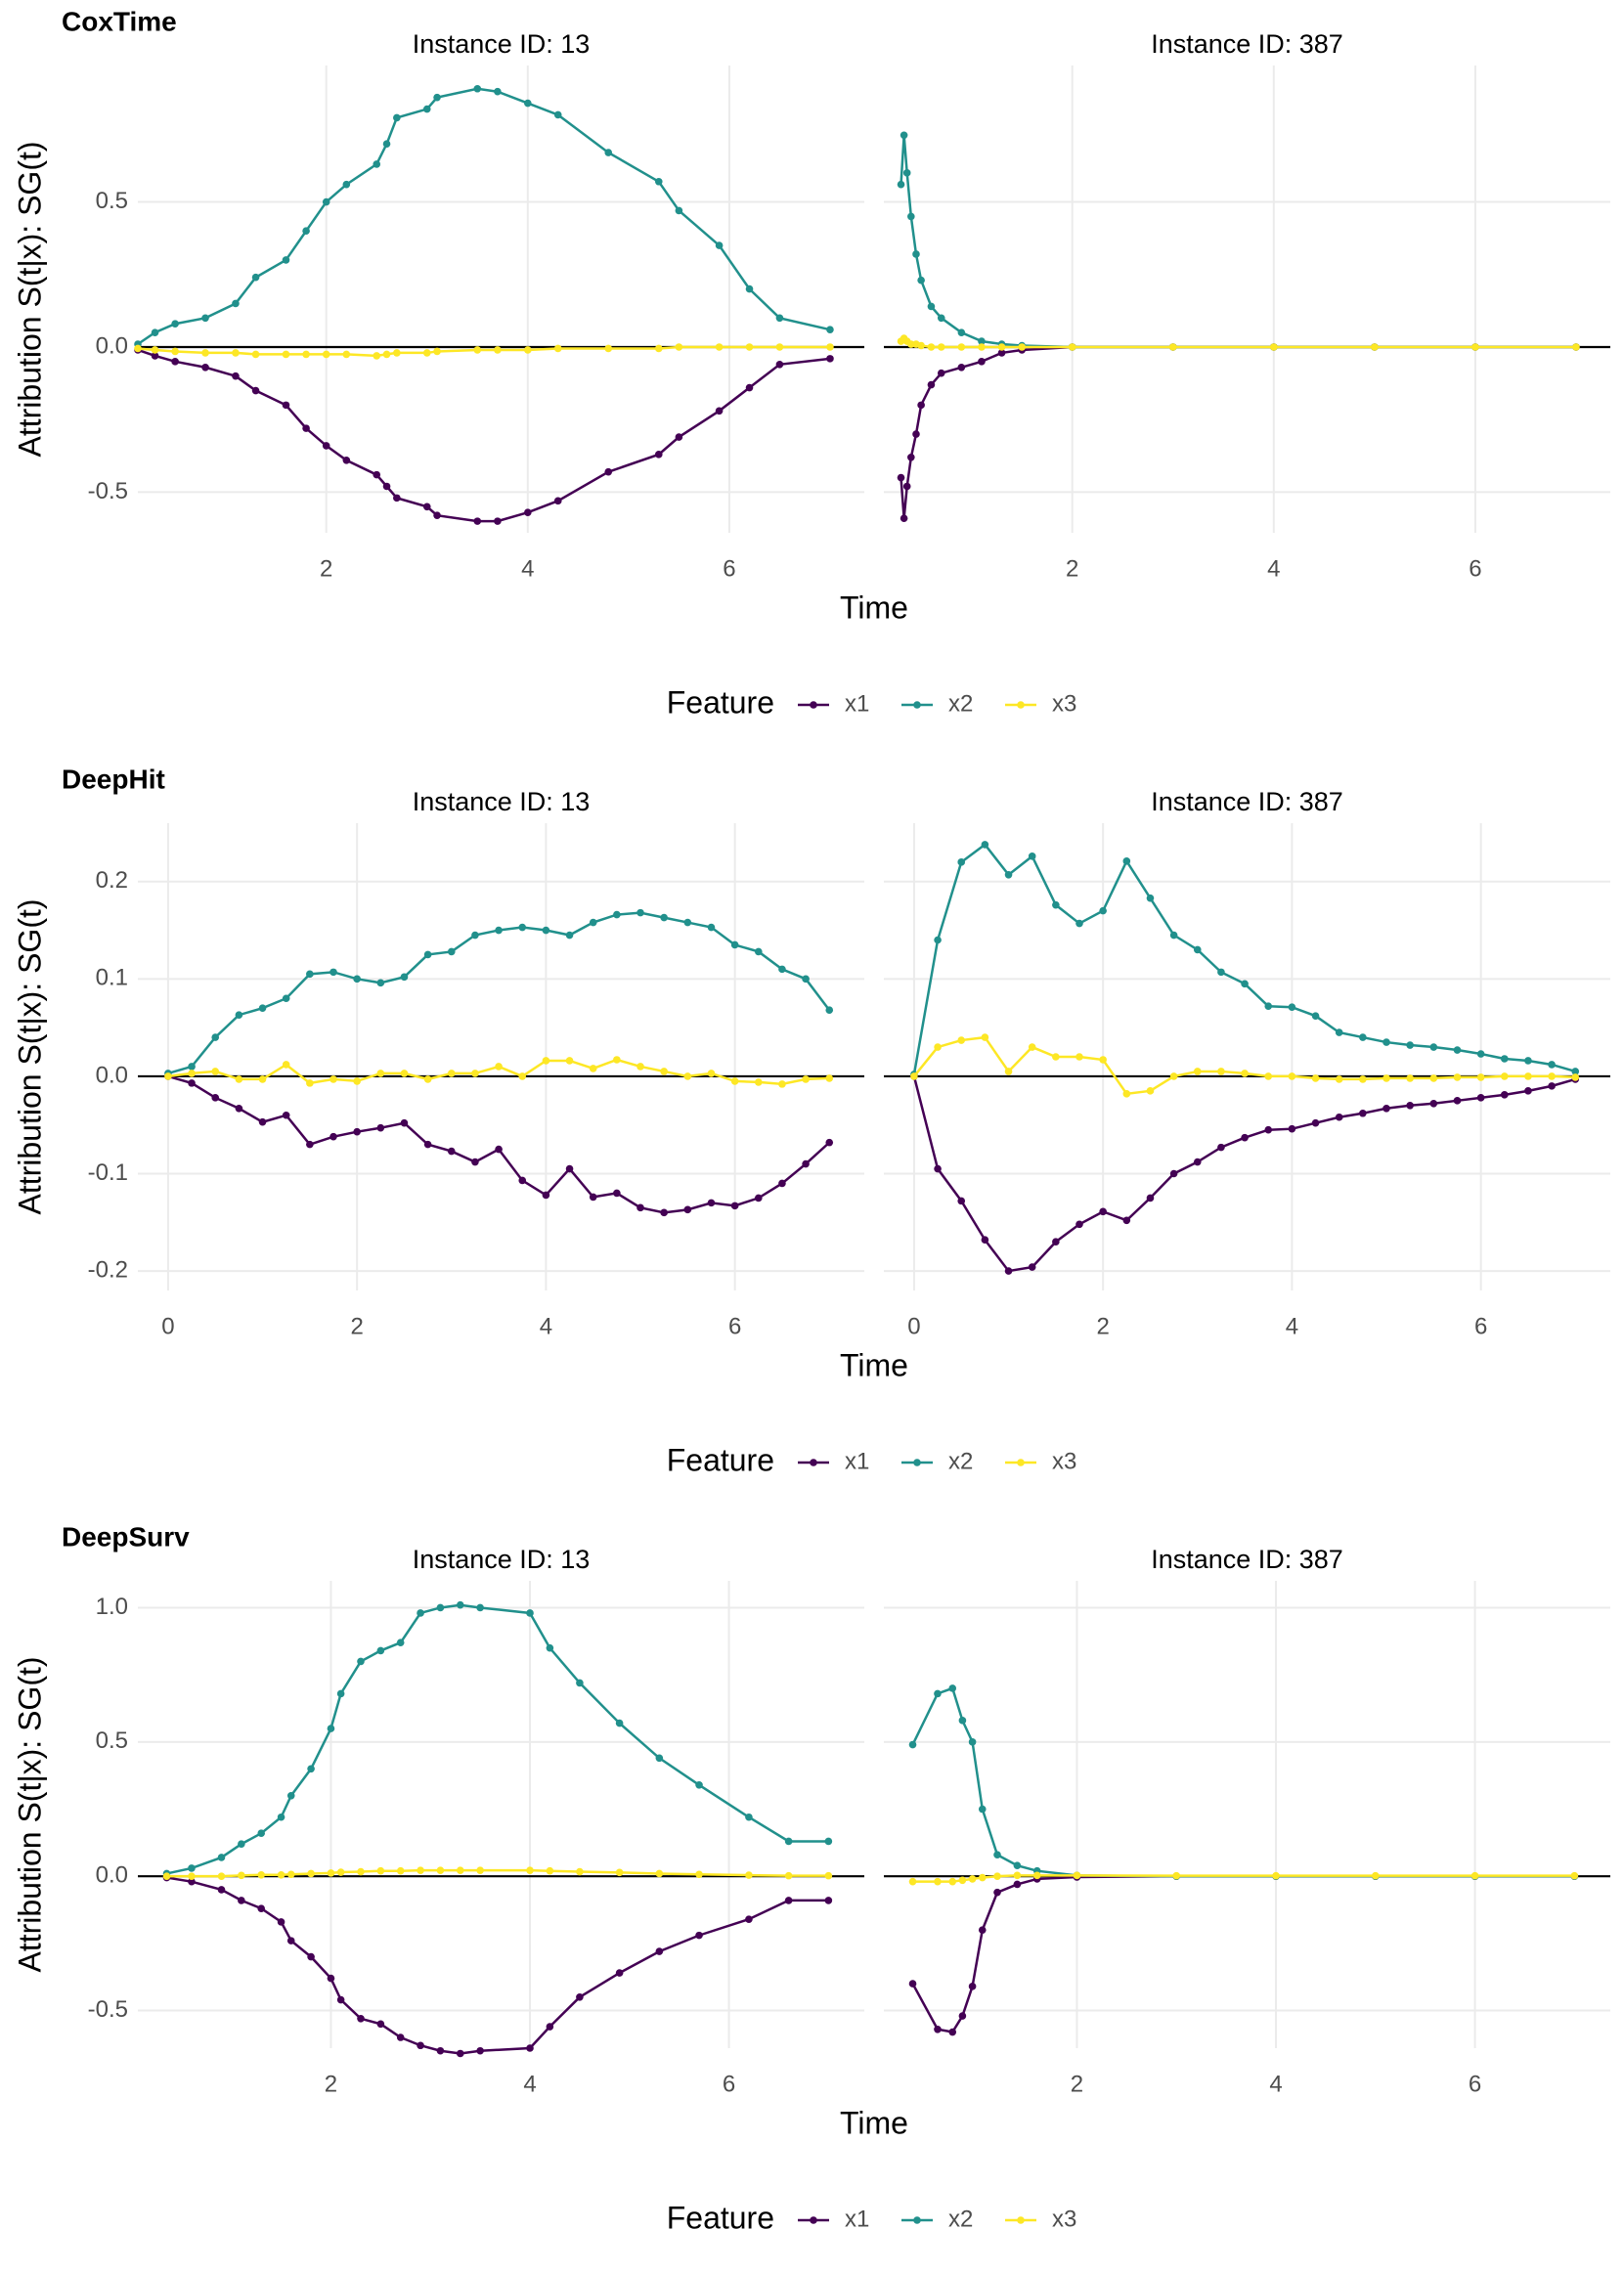 The width and height of the screenshot is (1624, 2273). I want to click on y-tick-label: -0.2, so click(108, 1270).